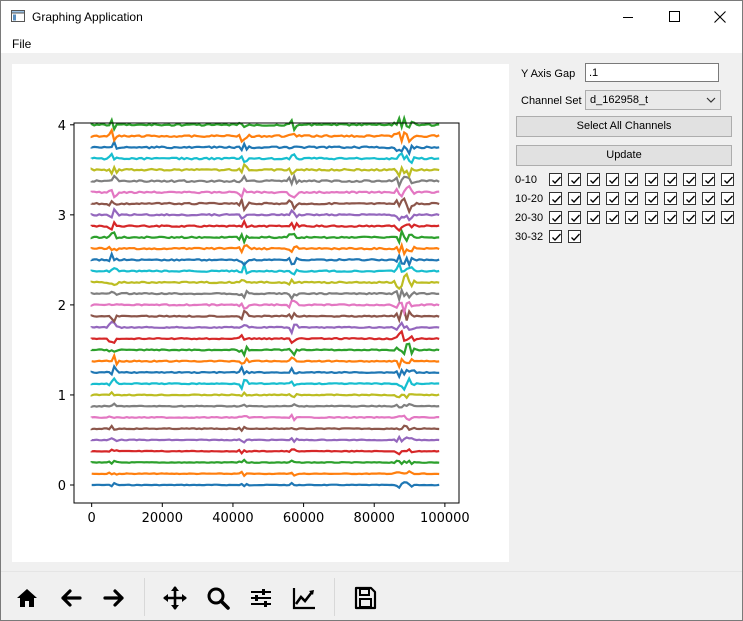 This screenshot has height=621, width=743. Describe the element at coordinates (529, 237) in the screenshot. I see `channel-row-label: 30-32` at that location.